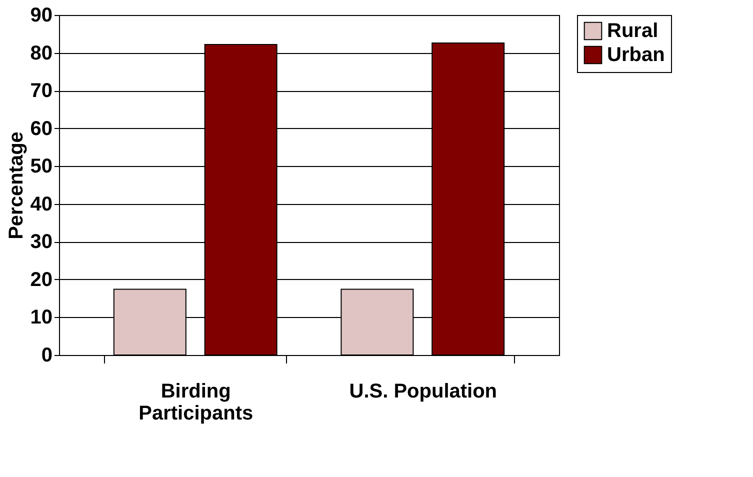  I want to click on y-tick-label: 50, so click(41, 167).